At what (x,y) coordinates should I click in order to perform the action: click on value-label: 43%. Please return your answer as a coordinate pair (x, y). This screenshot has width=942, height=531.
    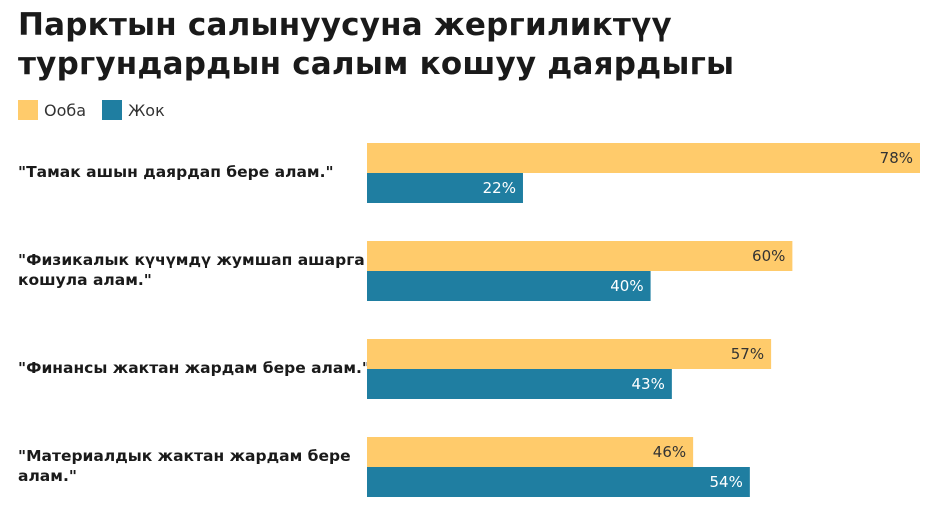
    Looking at the image, I should click on (648, 384).